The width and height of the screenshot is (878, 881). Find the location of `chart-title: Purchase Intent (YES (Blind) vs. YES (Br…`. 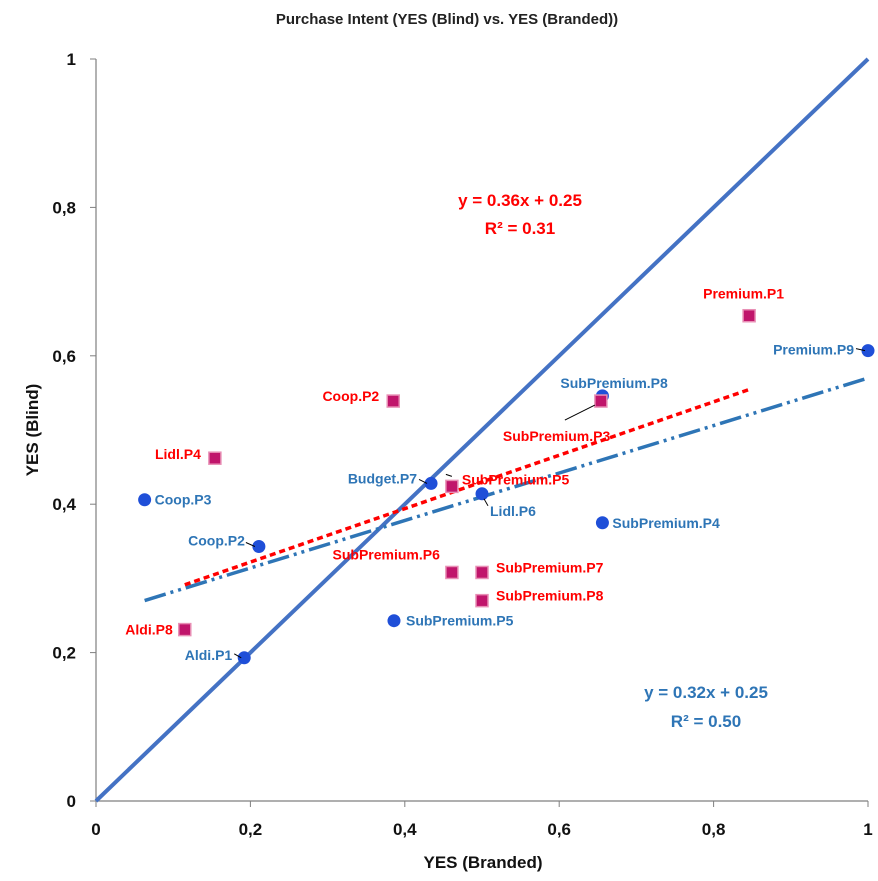

chart-title: Purchase Intent (YES (Blind) vs. YES (Br… is located at coordinates (447, 19).